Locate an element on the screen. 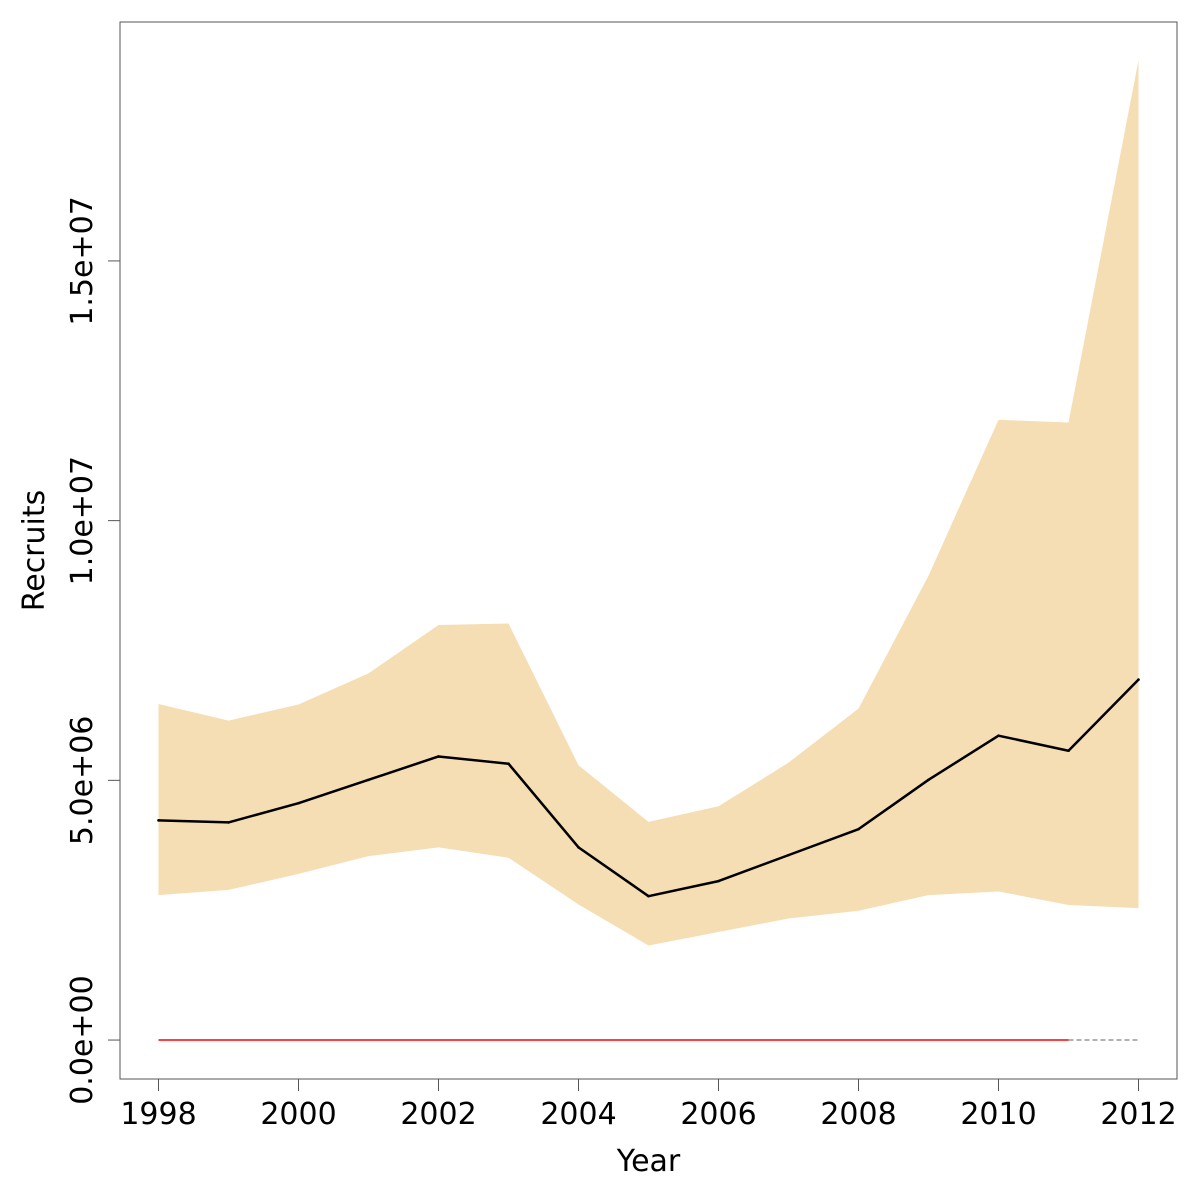 The height and width of the screenshot is (1200, 1200). y-tick-label: 5.0e+06 is located at coordinates (82, 780).